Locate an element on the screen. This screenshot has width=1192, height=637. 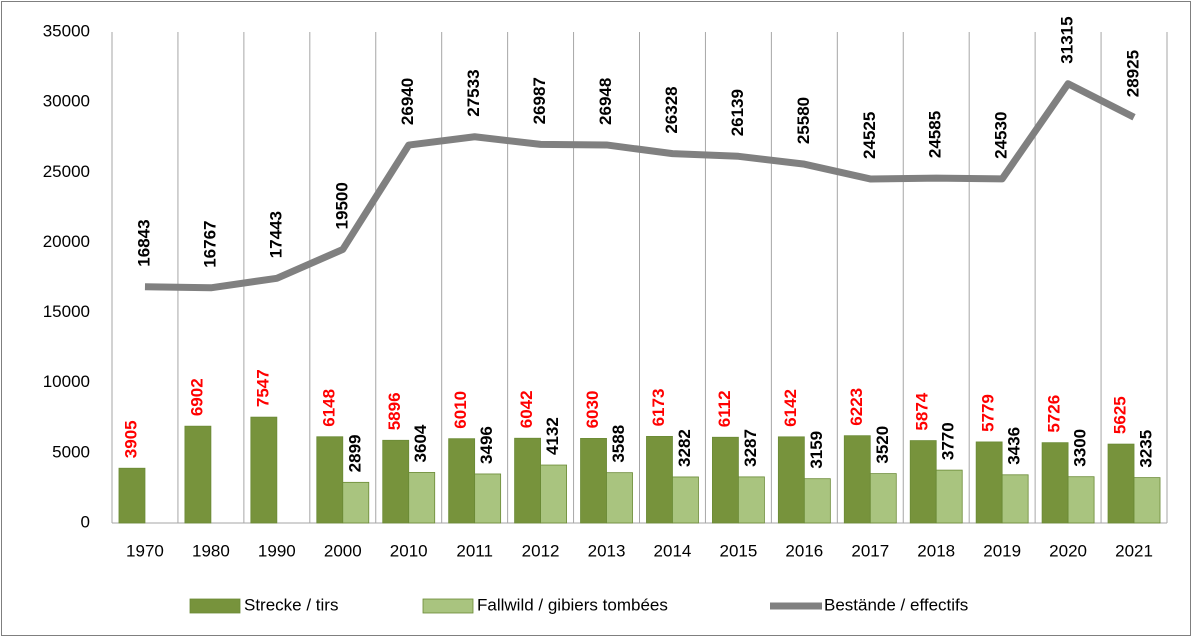
data-label: 24585 is located at coordinates (935, 134).